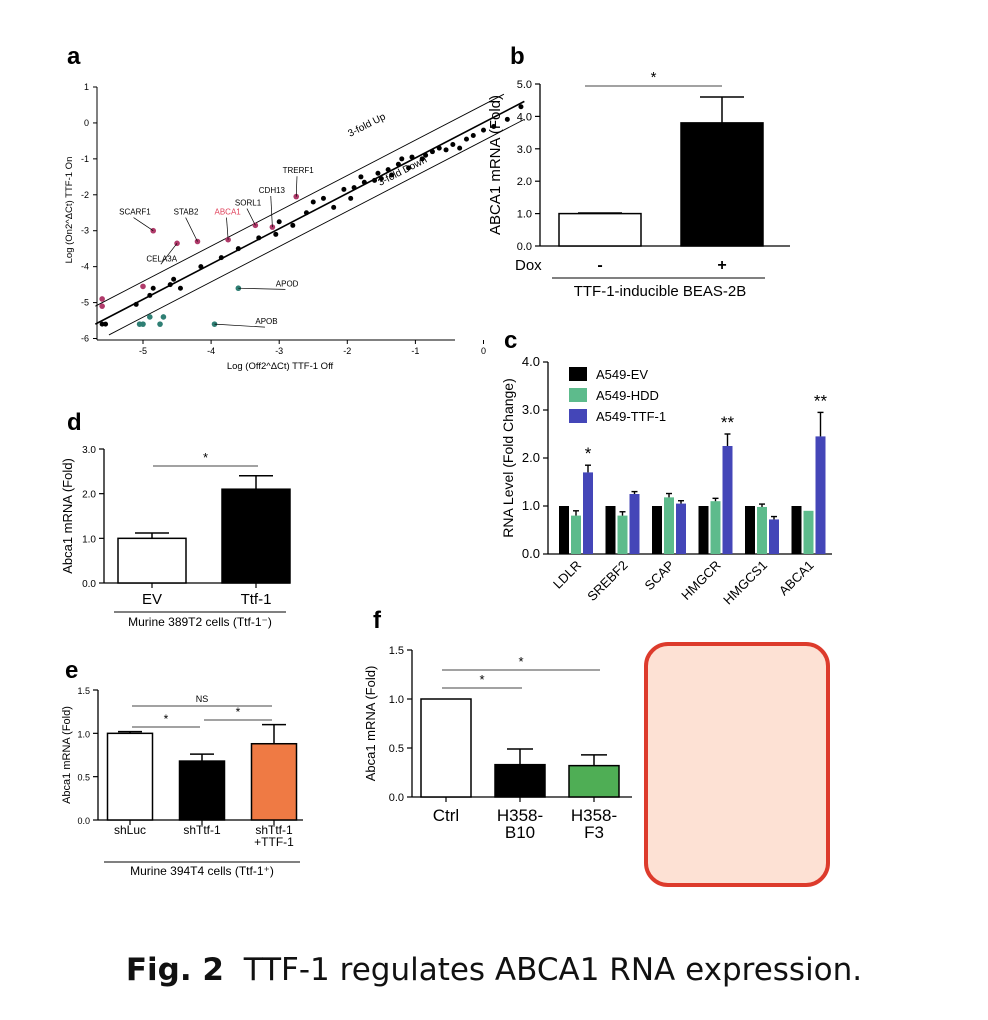  What do you see at coordinates (69, 210) in the screenshot?
I see `y-axis-label: Log (On2^ΔCt) TTF-1 On` at bounding box center [69, 210].